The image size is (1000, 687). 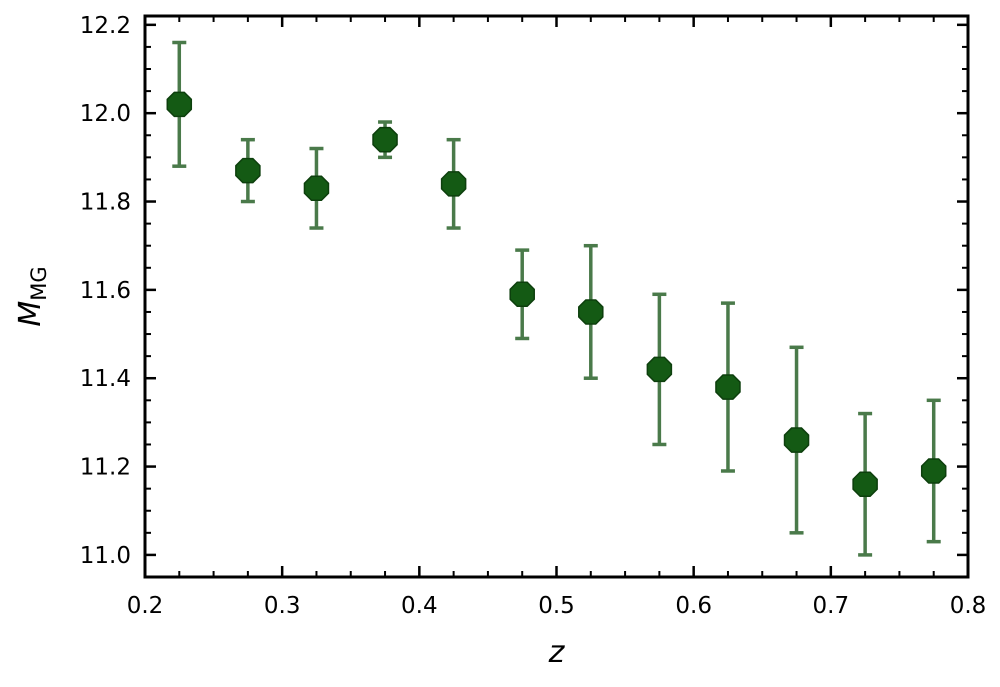 What do you see at coordinates (693, 606) in the screenshot?
I see `x-tick-label: 0.6` at bounding box center [693, 606].